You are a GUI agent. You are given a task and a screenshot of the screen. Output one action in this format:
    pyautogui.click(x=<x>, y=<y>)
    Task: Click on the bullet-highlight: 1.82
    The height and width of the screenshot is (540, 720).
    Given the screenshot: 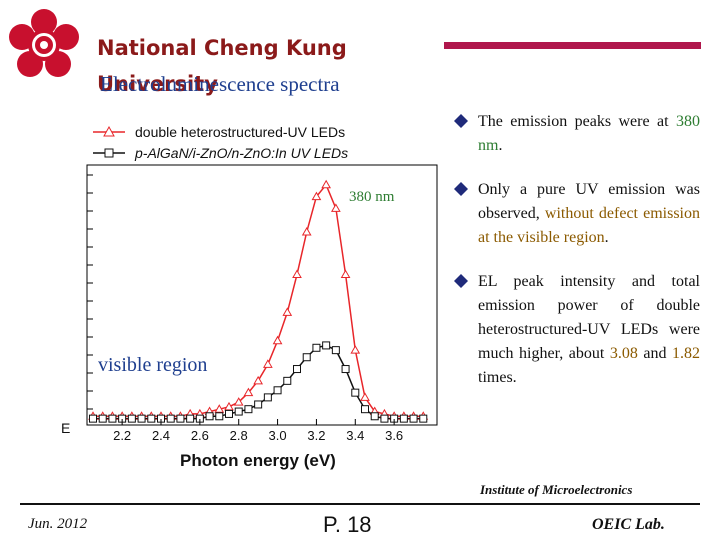 What is the action you would take?
    pyautogui.click(x=686, y=353)
    